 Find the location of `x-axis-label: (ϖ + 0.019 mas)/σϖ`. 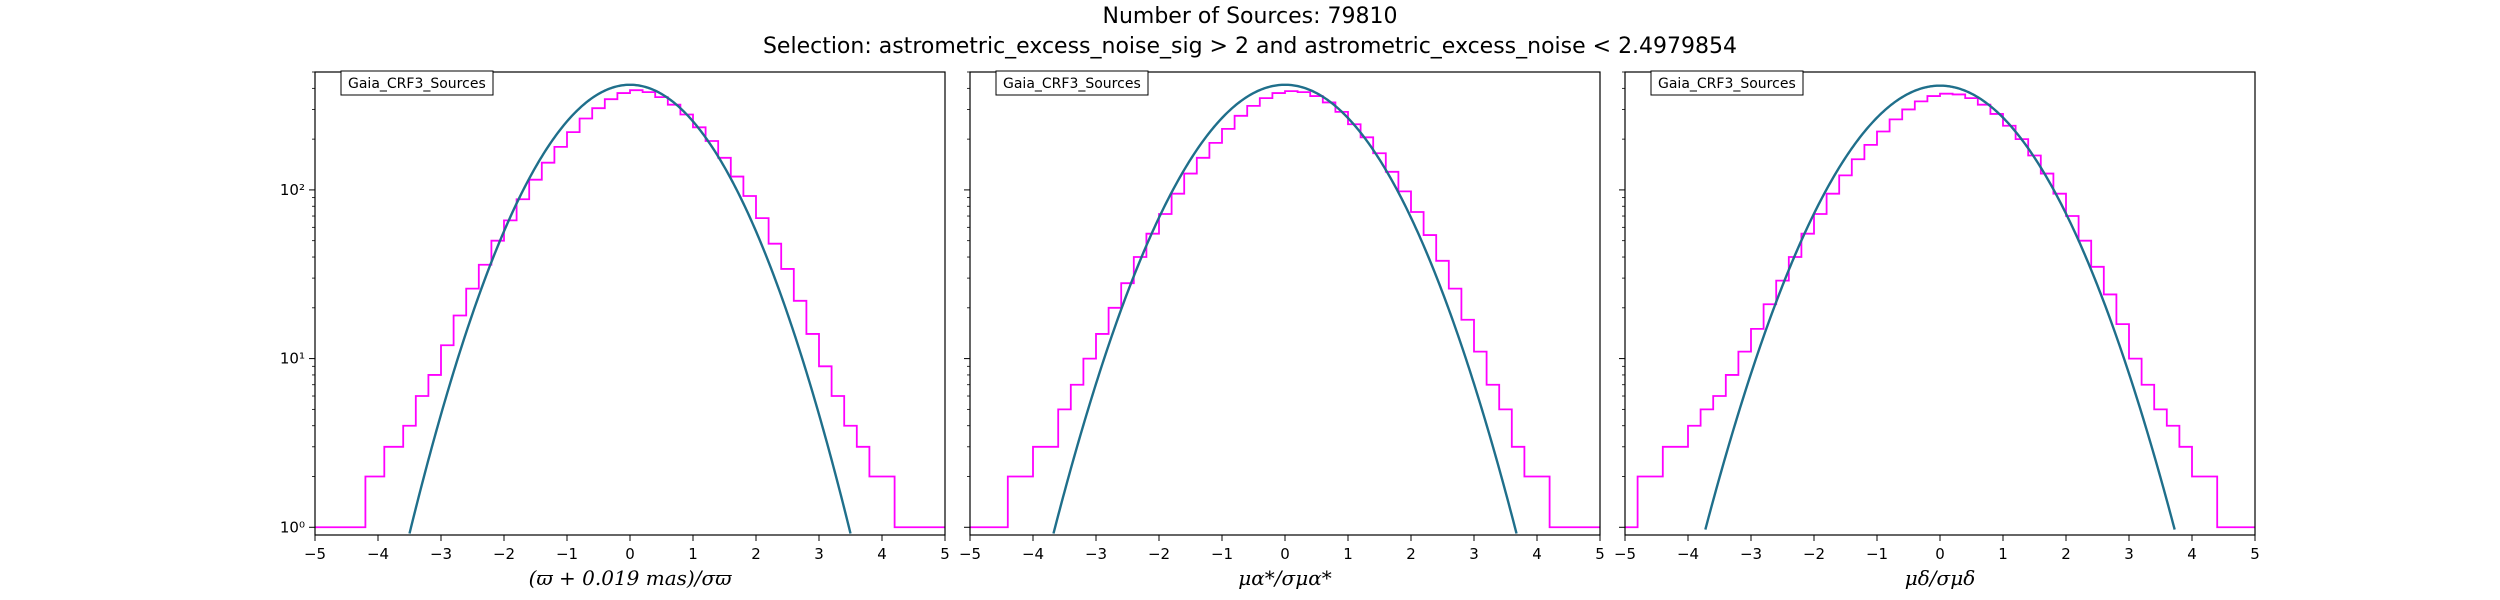

x-axis-label: (ϖ + 0.019 mas)/σϖ is located at coordinates (631, 578).